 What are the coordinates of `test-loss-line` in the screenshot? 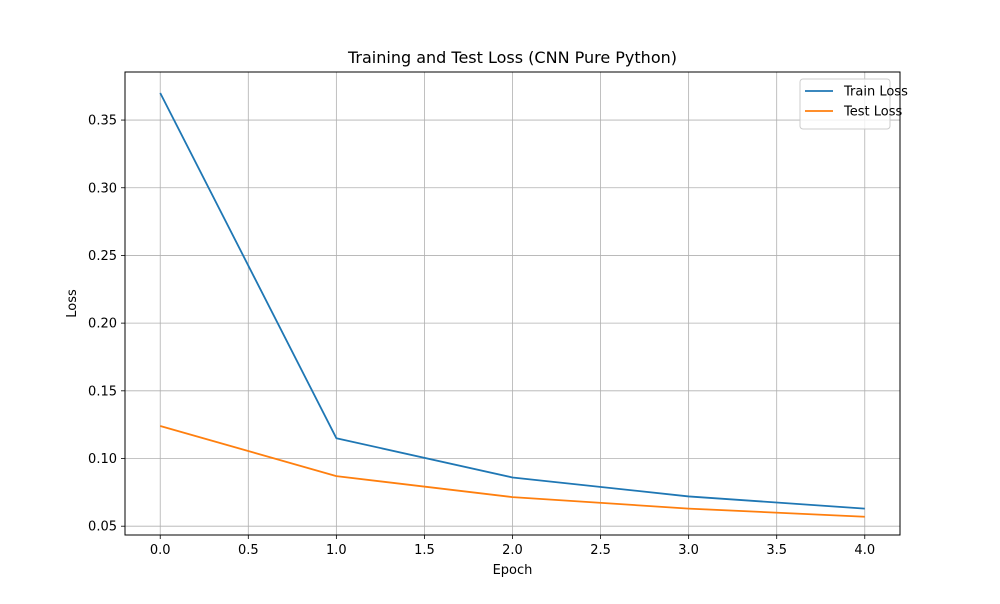 It's located at (512, 471).